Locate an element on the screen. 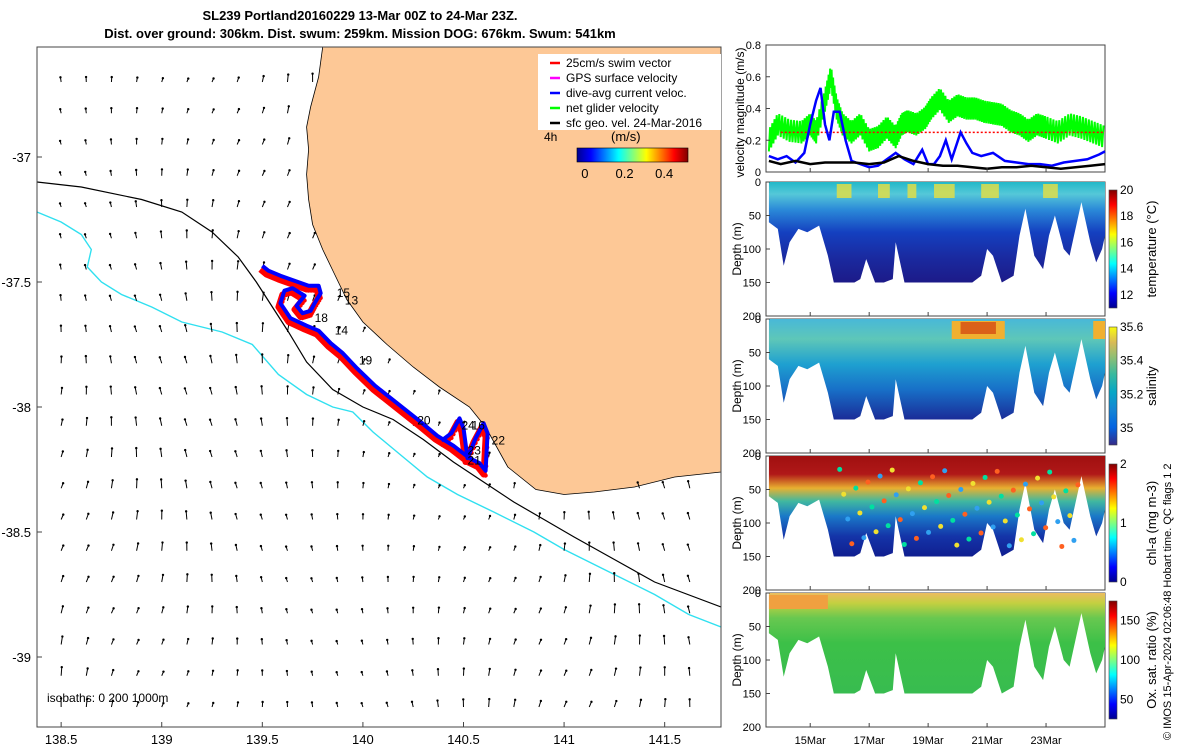 The image size is (1200, 750). track-day-label: 23 is located at coordinates (475, 451).